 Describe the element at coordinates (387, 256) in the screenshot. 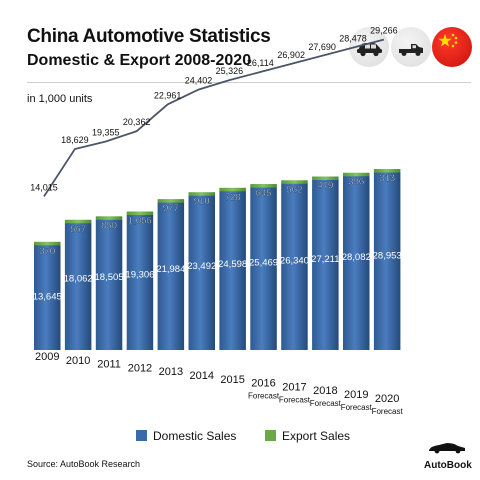

I see `domestic-value-label: 28,953` at that location.